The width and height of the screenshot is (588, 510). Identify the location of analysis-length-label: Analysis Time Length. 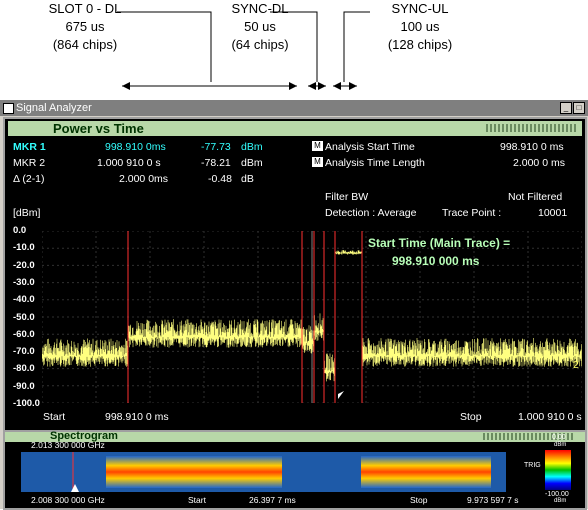
(375, 163).